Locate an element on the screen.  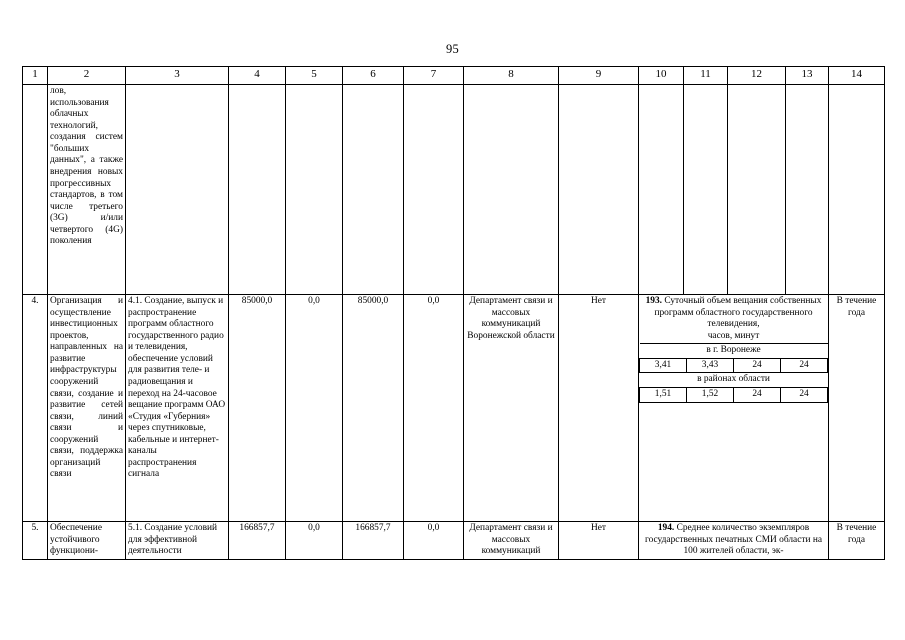
indicator-value-cell: 1,52 is located at coordinates (710, 394).